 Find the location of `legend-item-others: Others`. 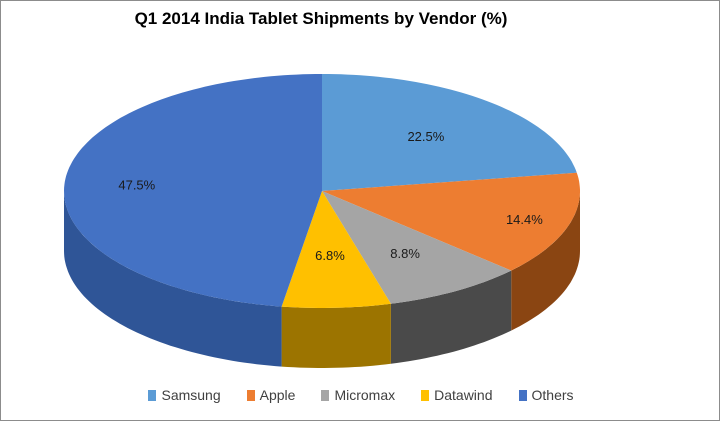

legend-item-others: Others is located at coordinates (546, 395).